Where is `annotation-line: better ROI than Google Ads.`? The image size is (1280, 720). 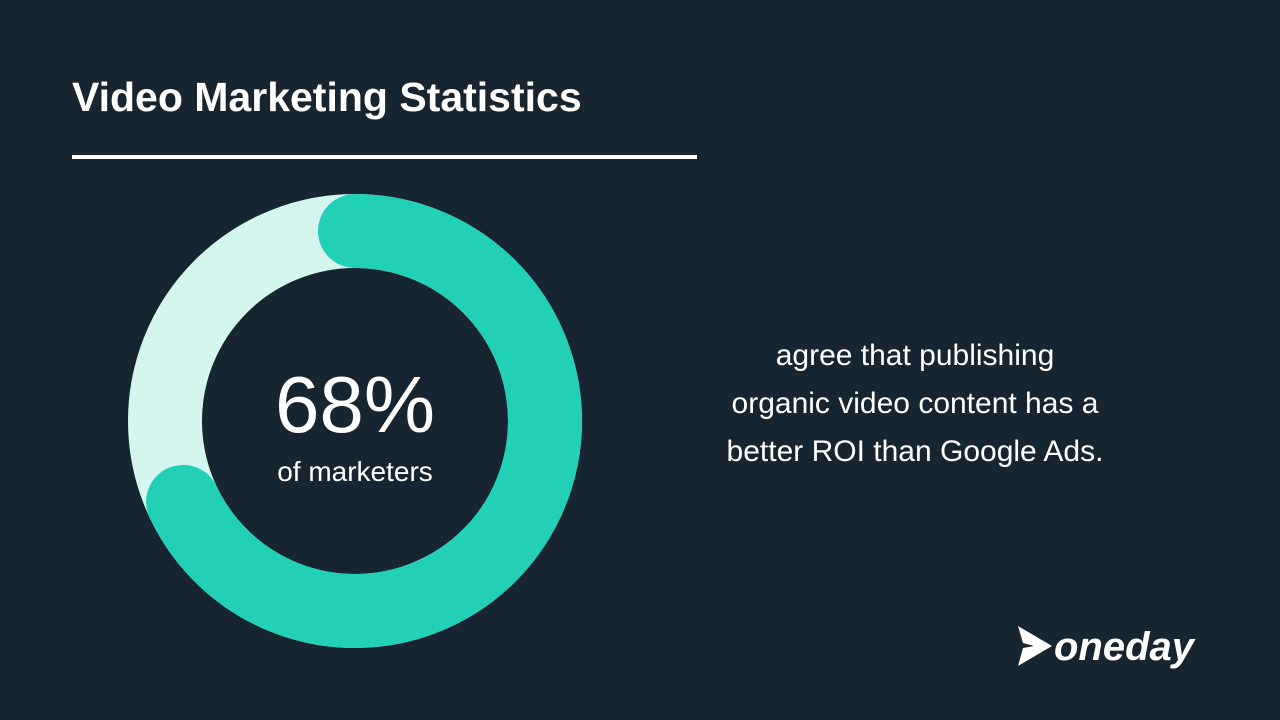
annotation-line: better ROI than Google Ads. is located at coordinates (915, 451).